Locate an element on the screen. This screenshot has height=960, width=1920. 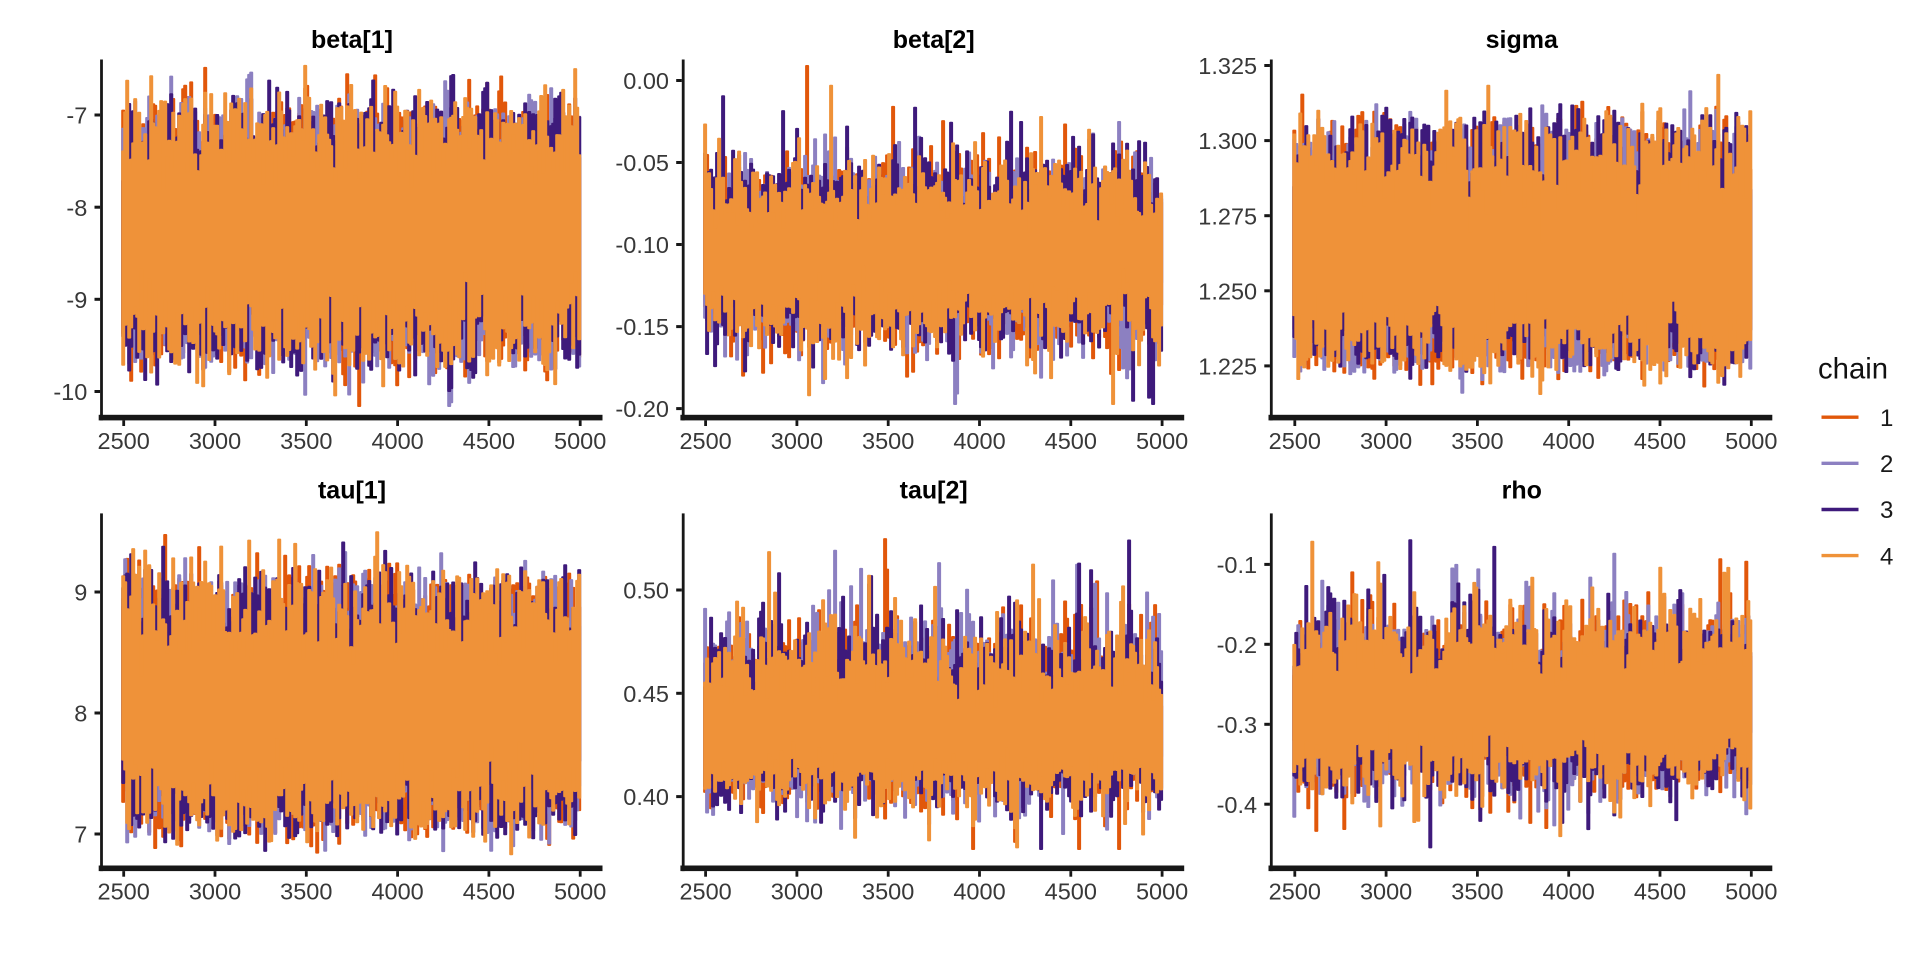
svg-text: rho is located at coordinates (1522, 490).